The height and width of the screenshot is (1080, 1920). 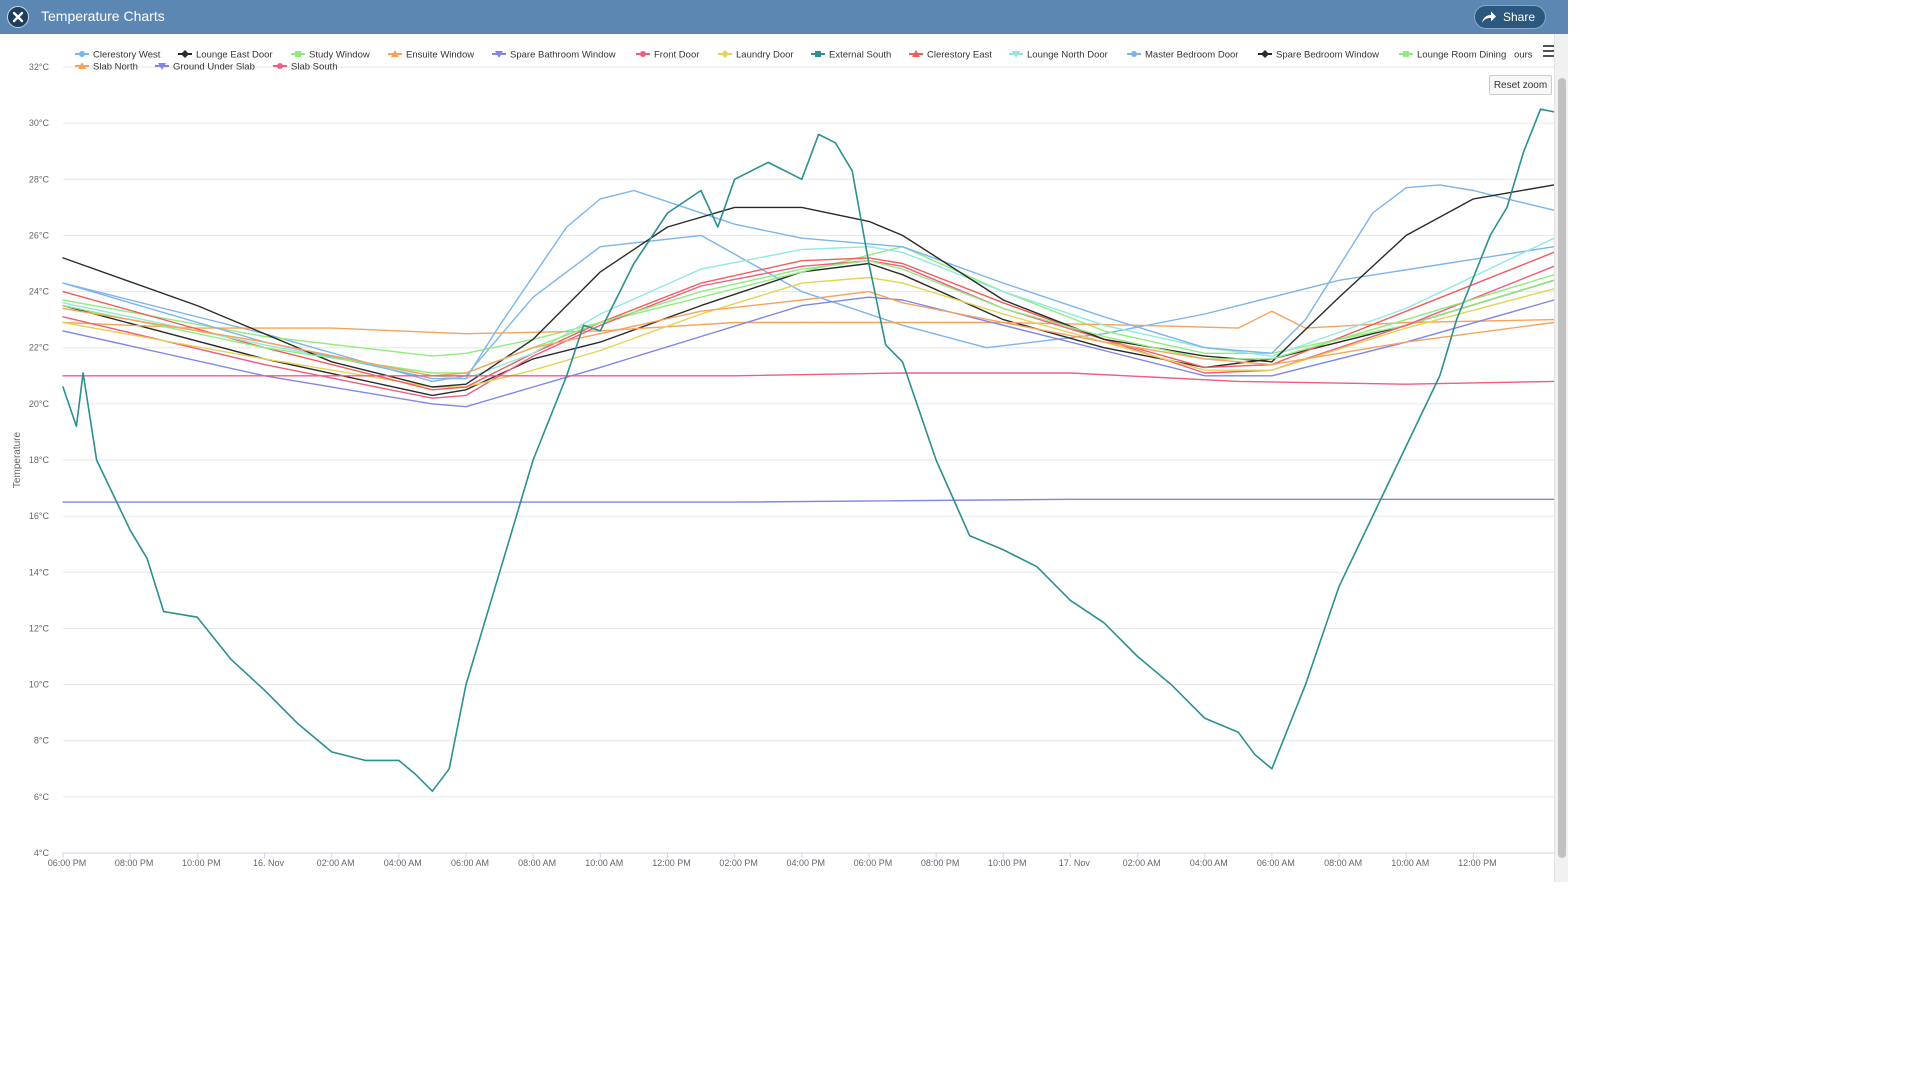 I want to click on legend-label: Slab North, so click(x=115, y=67).